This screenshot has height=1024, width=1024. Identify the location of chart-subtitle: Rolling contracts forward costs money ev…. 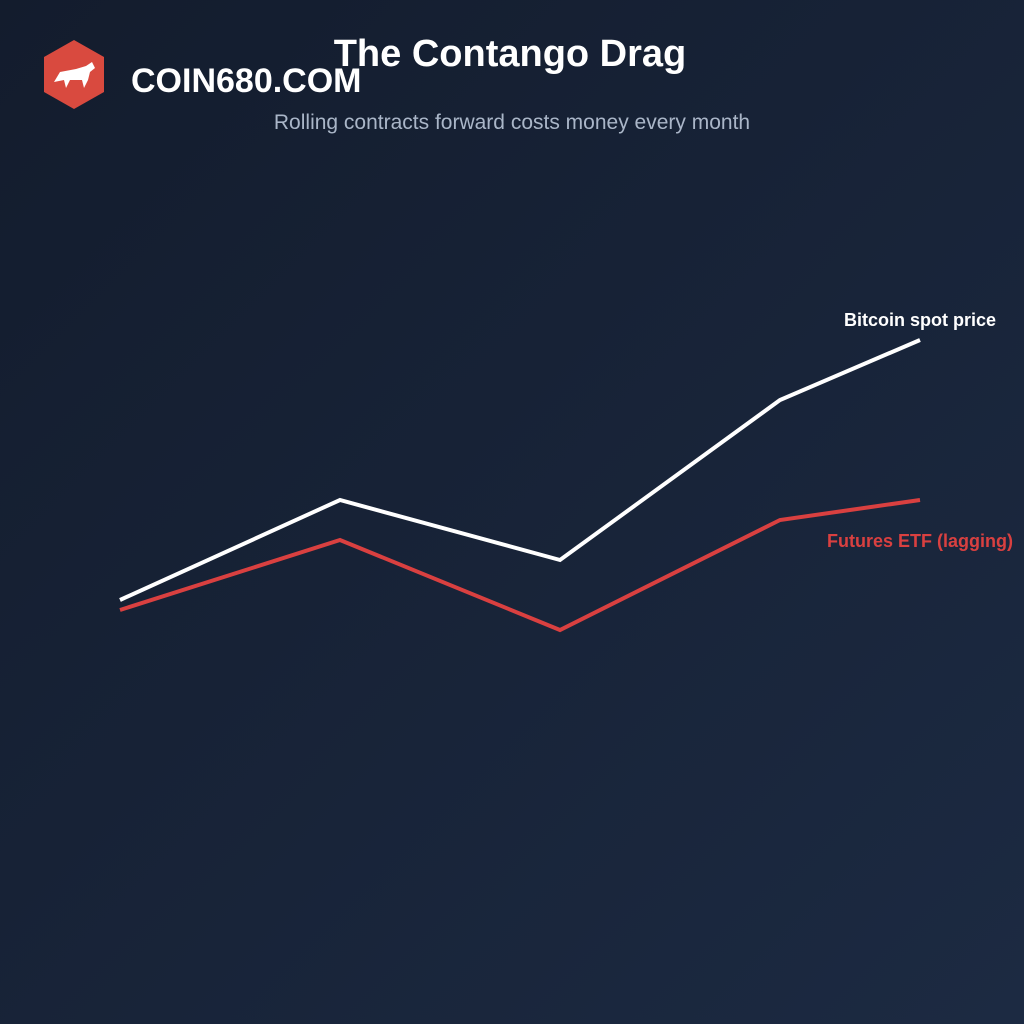
(512, 122).